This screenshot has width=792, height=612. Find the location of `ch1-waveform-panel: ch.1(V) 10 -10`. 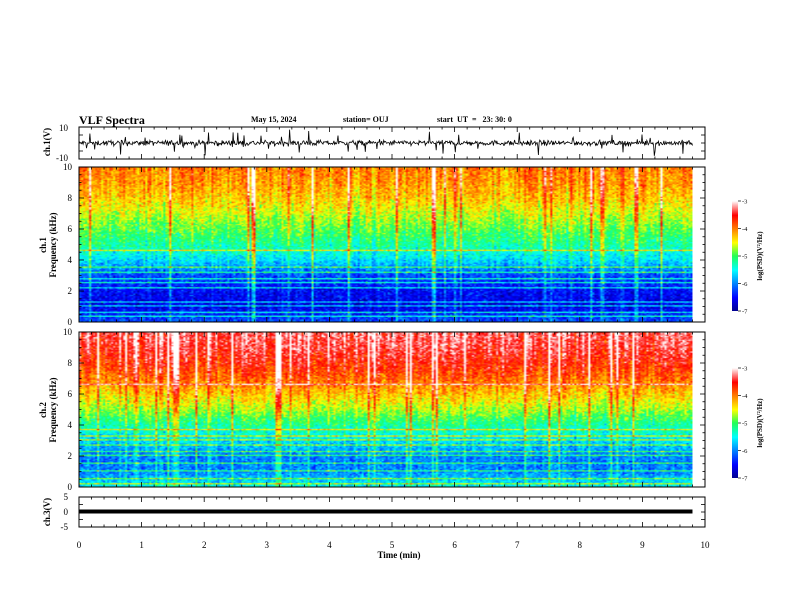

ch1-waveform-panel: ch.1(V) 10 -10 is located at coordinates (374, 143).